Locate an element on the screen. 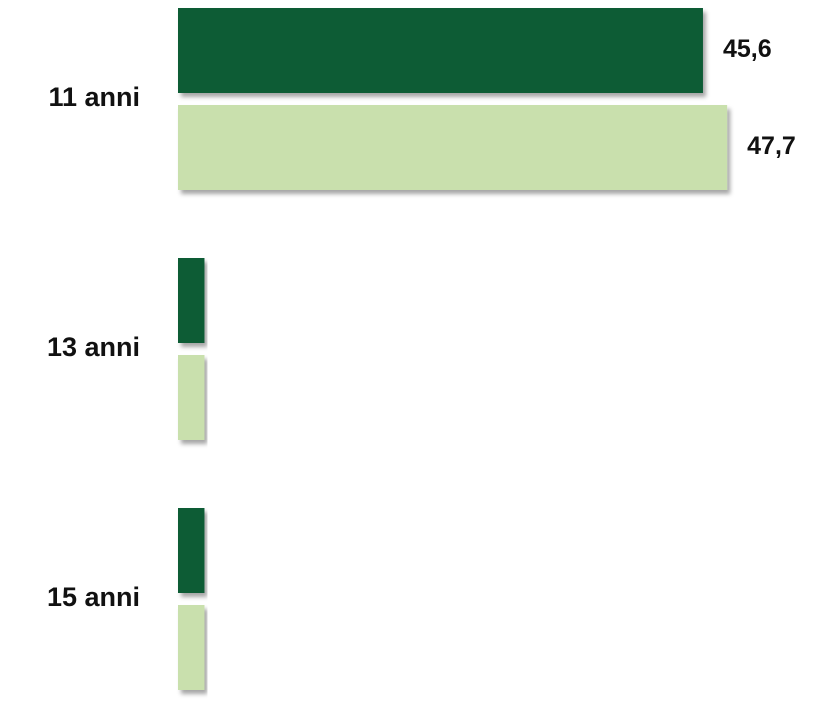  value-label: 47,7 is located at coordinates (771, 146).